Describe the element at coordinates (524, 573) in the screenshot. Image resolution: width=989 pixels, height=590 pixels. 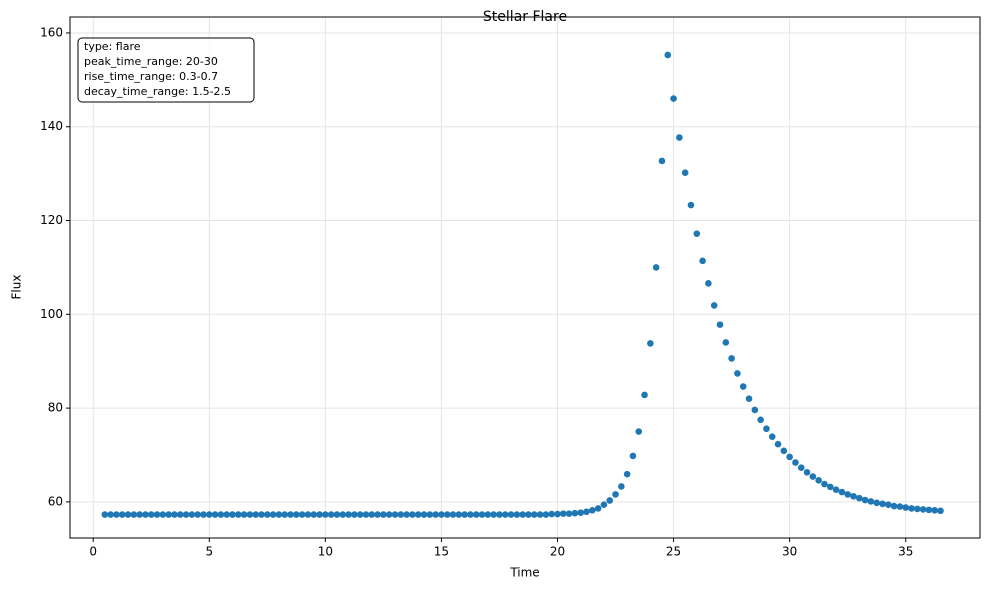
I see `x-axis-label: Time` at that location.